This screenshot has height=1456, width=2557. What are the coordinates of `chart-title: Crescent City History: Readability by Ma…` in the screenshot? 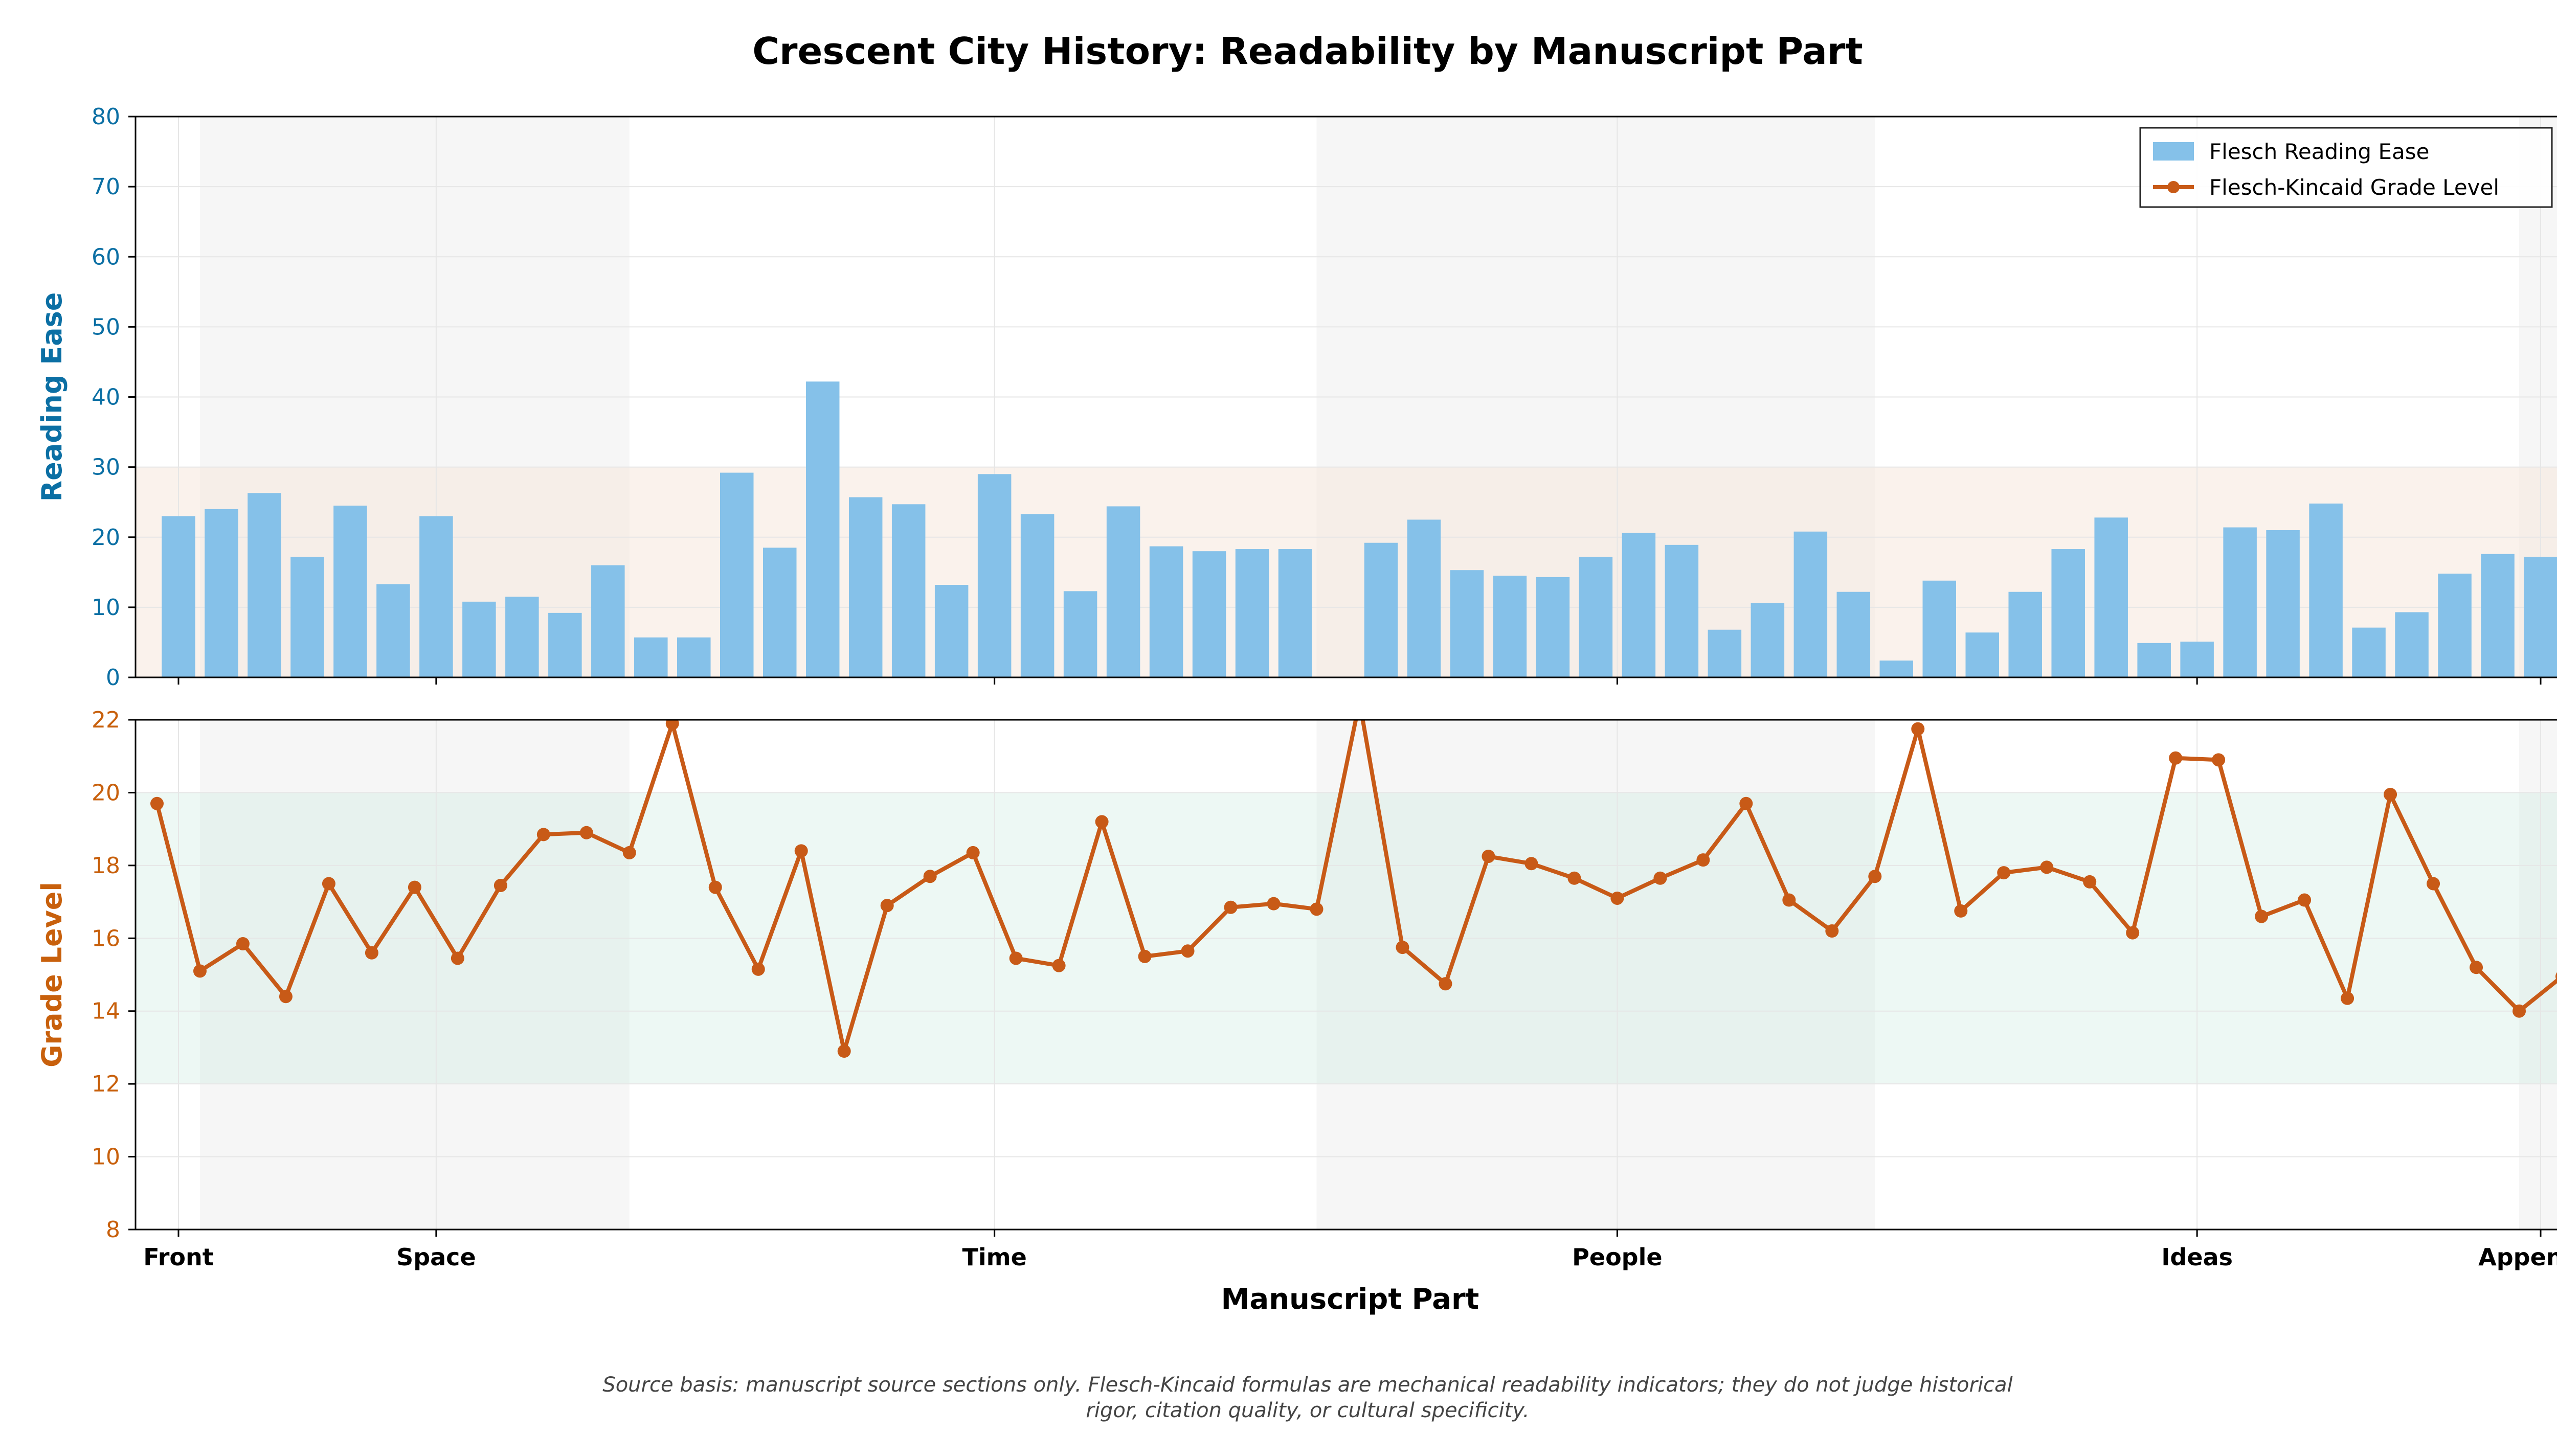 It's located at (1307, 51).